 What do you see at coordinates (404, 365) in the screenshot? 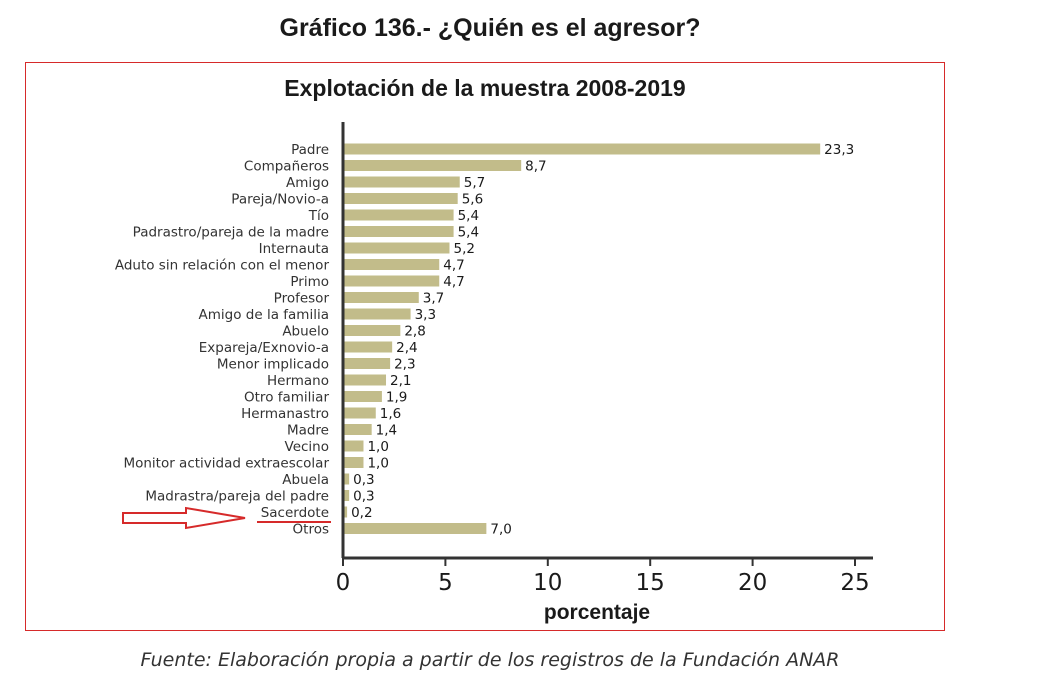
I see `value-label: 2,3` at bounding box center [404, 365].